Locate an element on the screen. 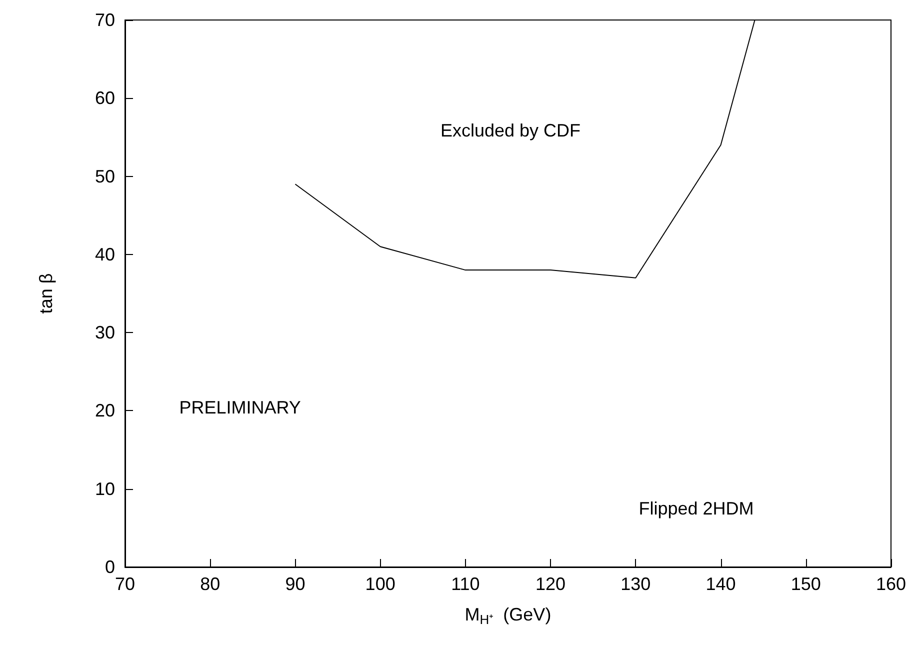 This screenshot has height=646, width=917. y-tick-label: 40 is located at coordinates (104, 254).